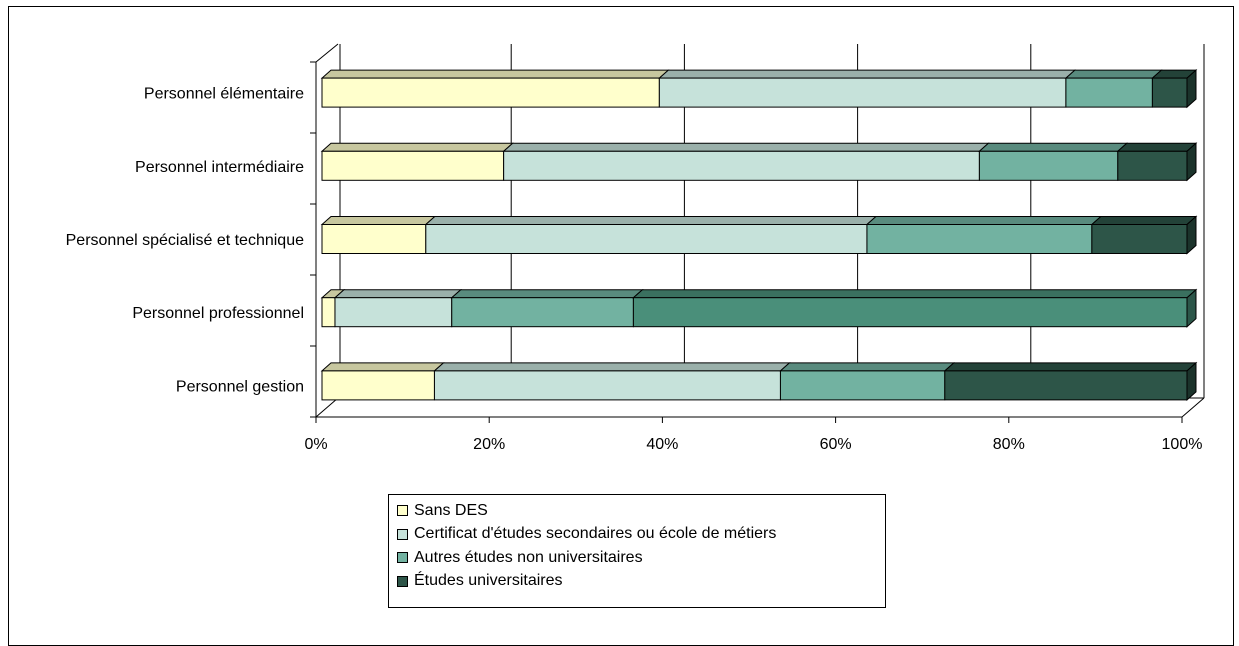  What do you see at coordinates (240, 386) in the screenshot?
I see `y-tick-label: Personnel gestion` at bounding box center [240, 386].